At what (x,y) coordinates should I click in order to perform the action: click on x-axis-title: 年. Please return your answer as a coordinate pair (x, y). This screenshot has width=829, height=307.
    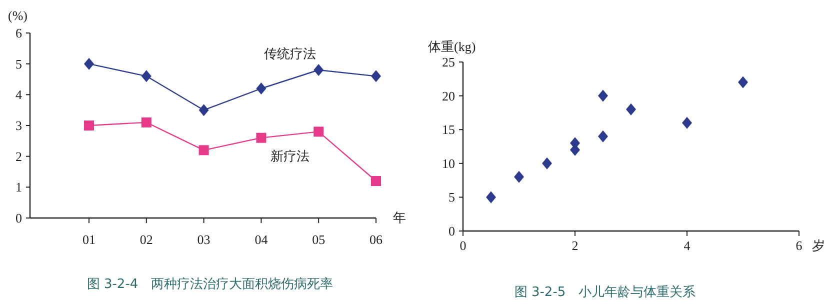
    Looking at the image, I should click on (399, 217).